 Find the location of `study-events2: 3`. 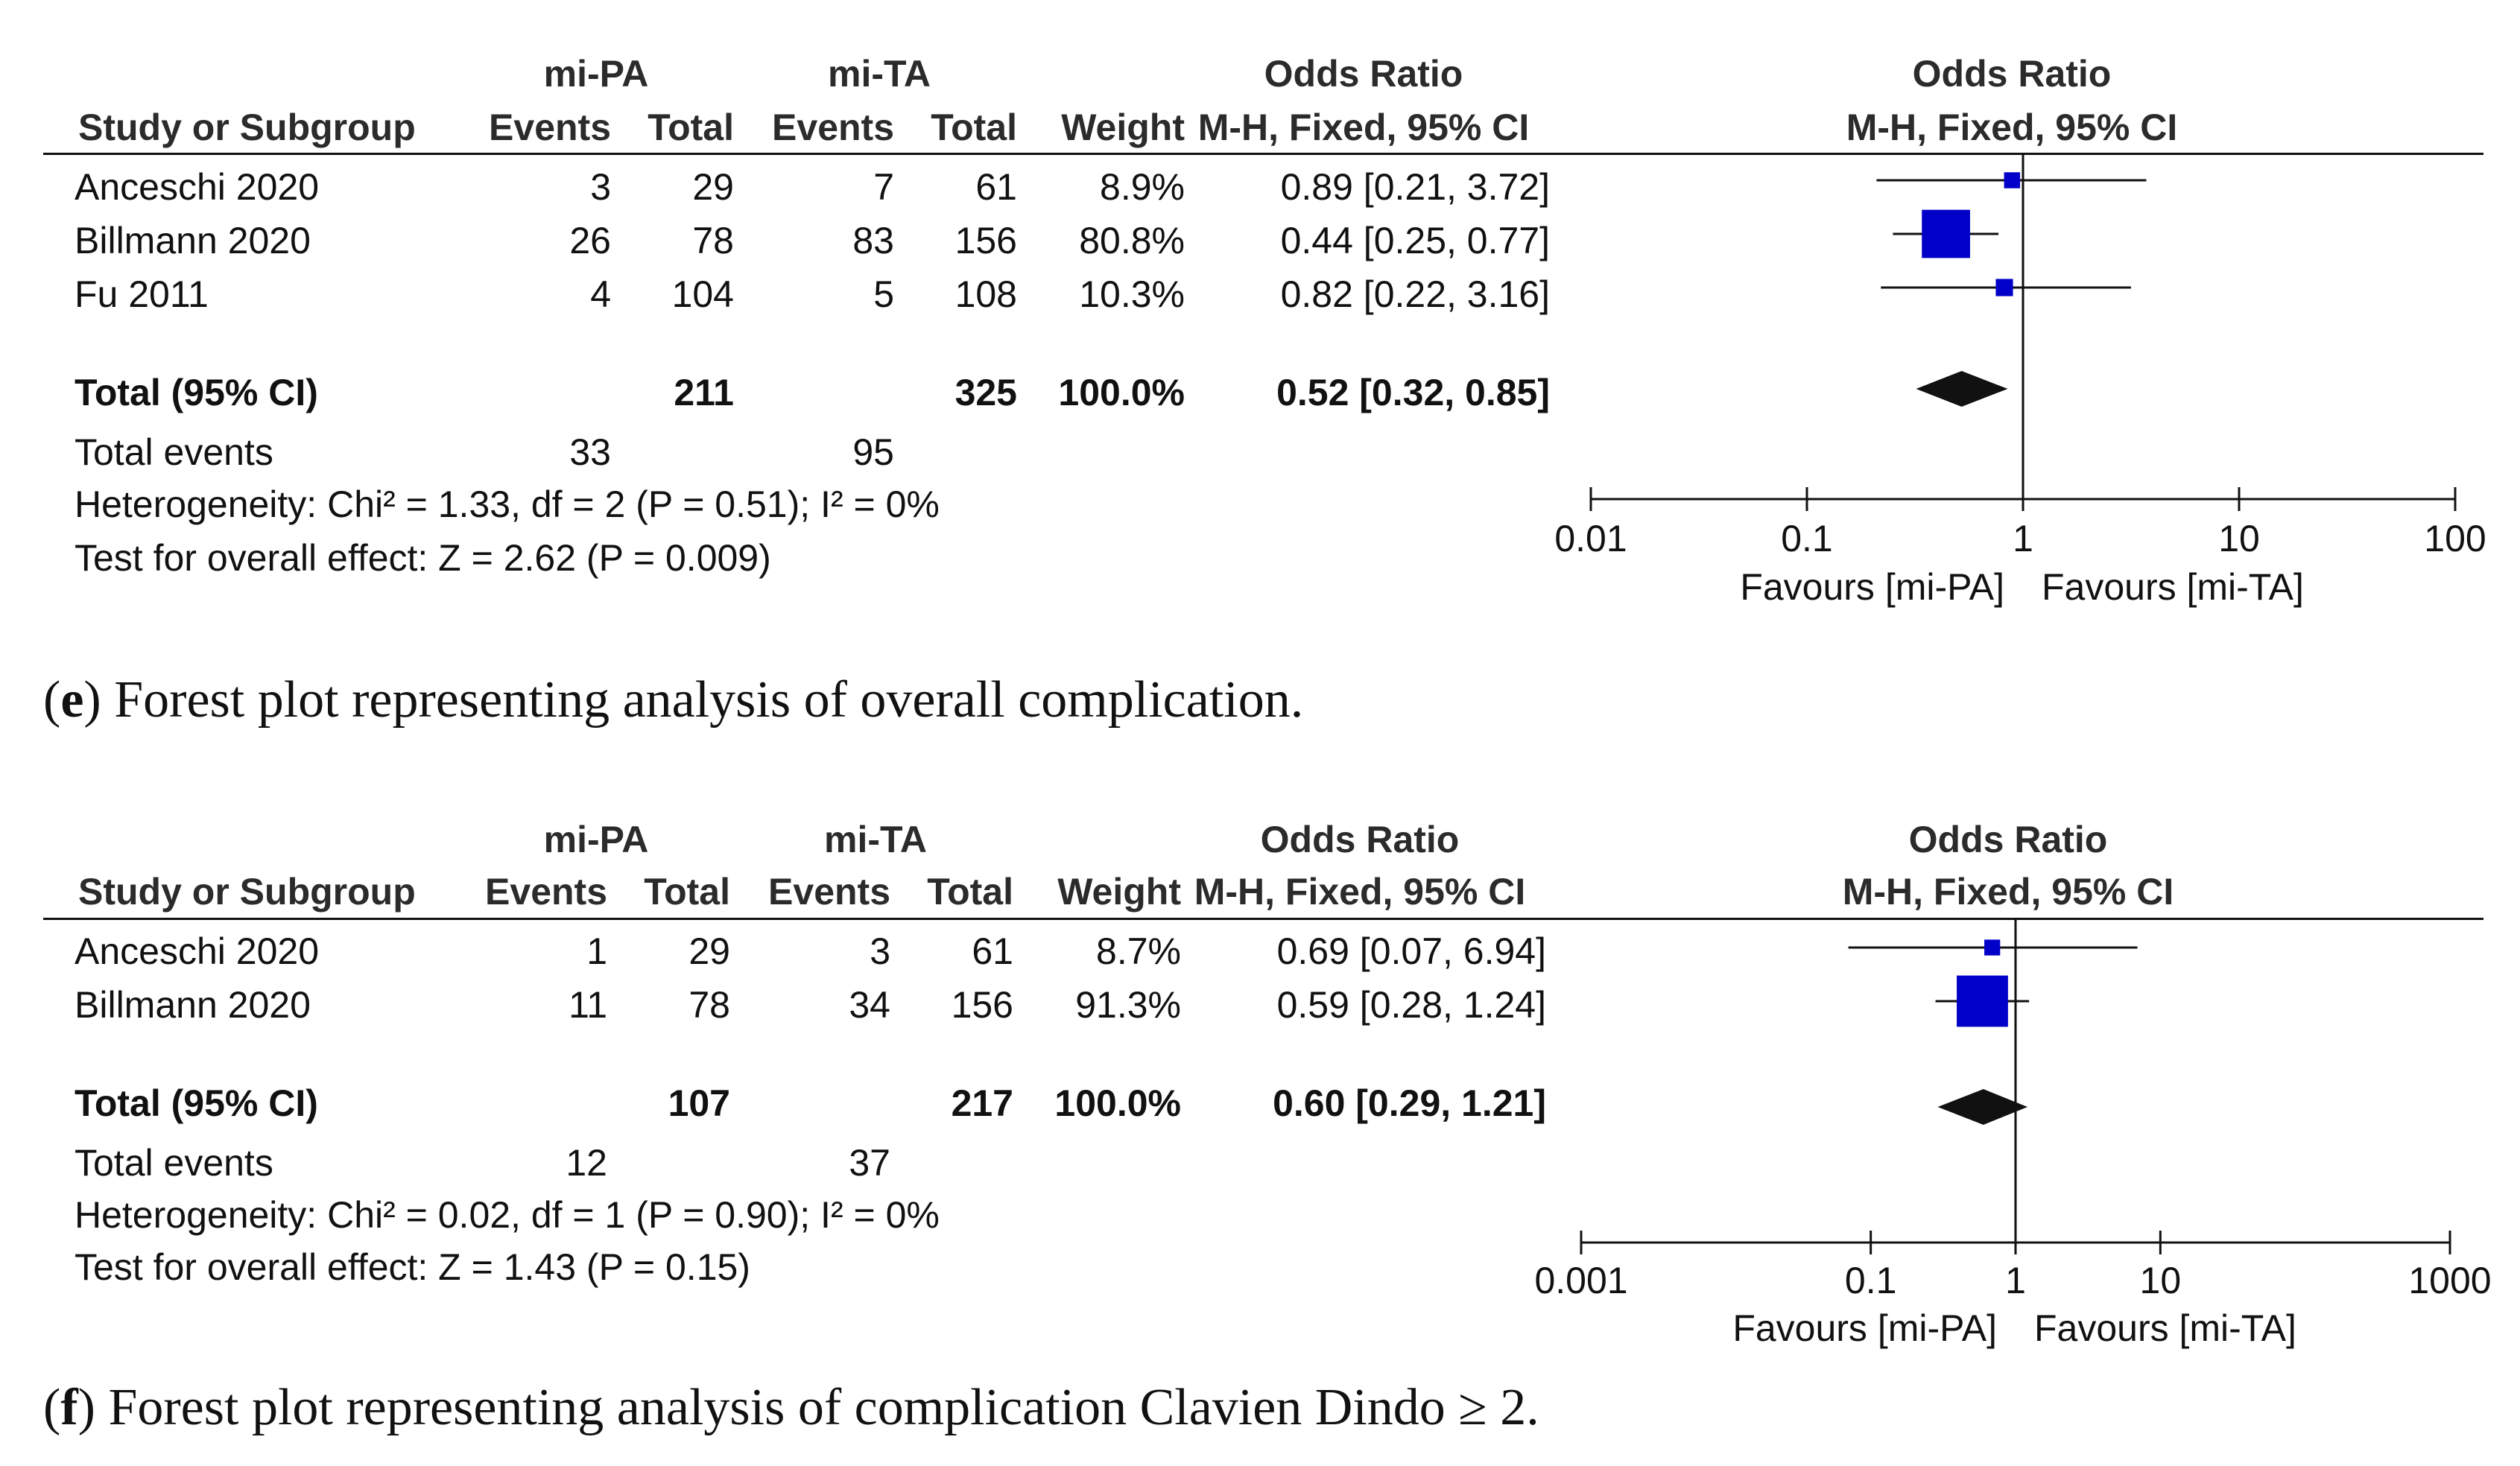

study-events2: 3 is located at coordinates (880, 951).